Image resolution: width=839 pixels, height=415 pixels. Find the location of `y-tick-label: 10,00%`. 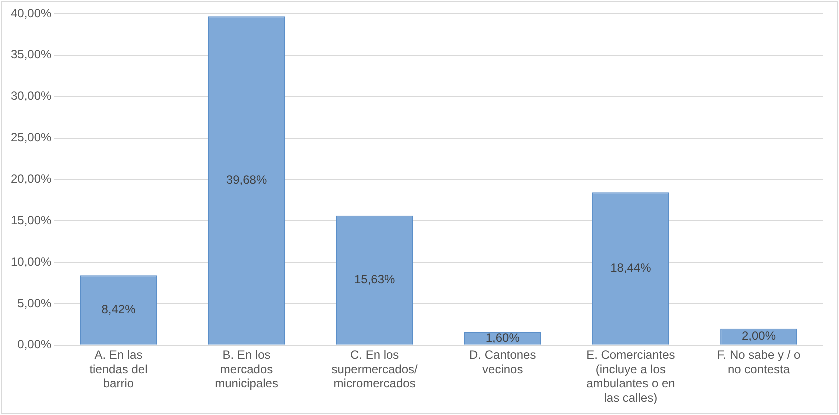

y-tick-label: 10,00% is located at coordinates (31, 261).